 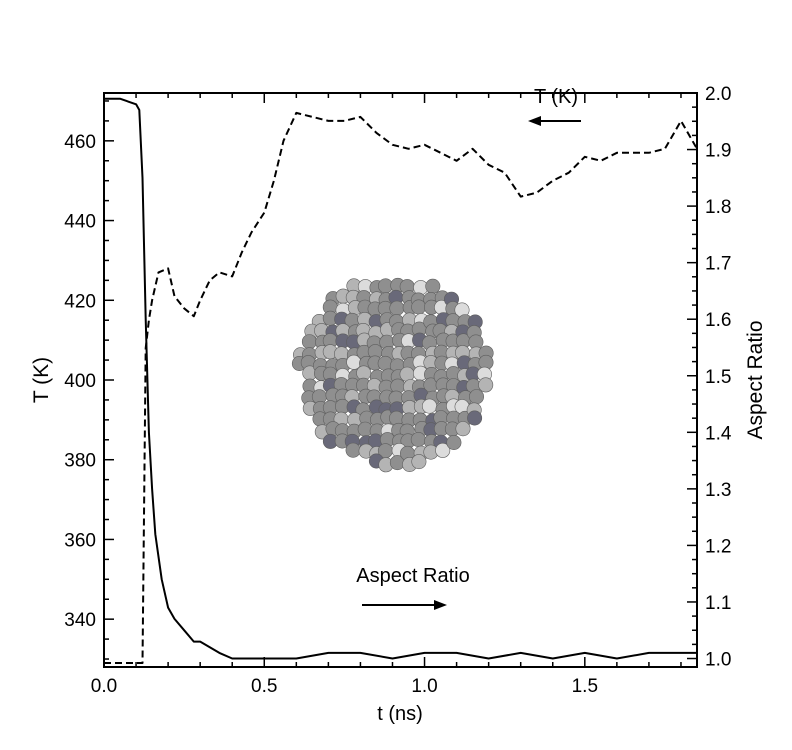 I want to click on y-left-tick-label: 380, so click(x=80, y=461).